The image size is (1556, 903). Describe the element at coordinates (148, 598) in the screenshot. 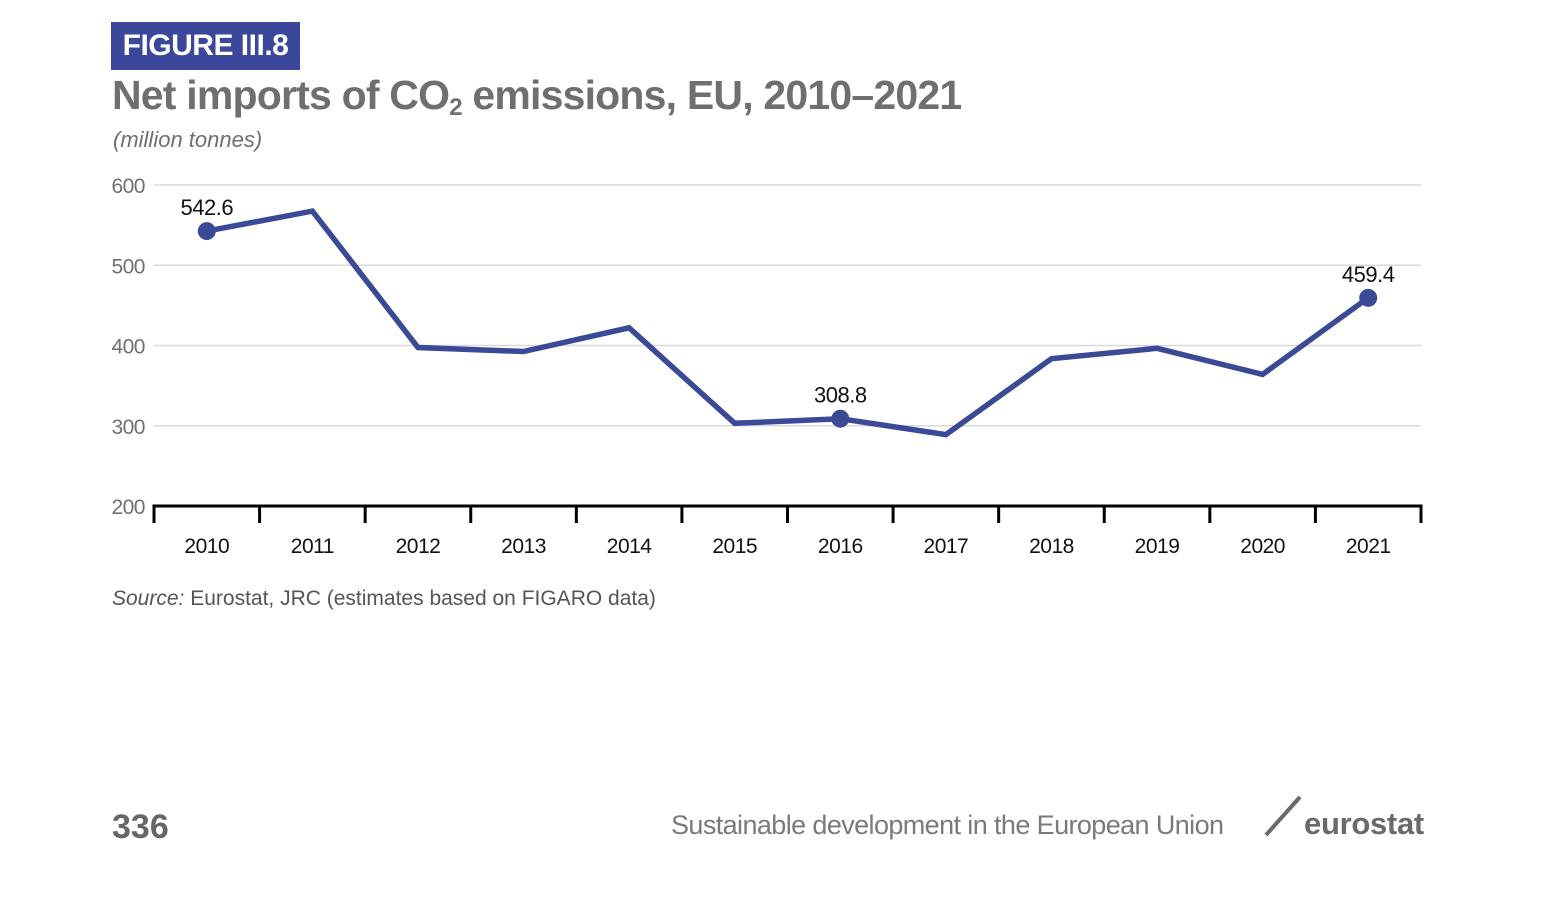

I see `source-label: Source:` at that location.